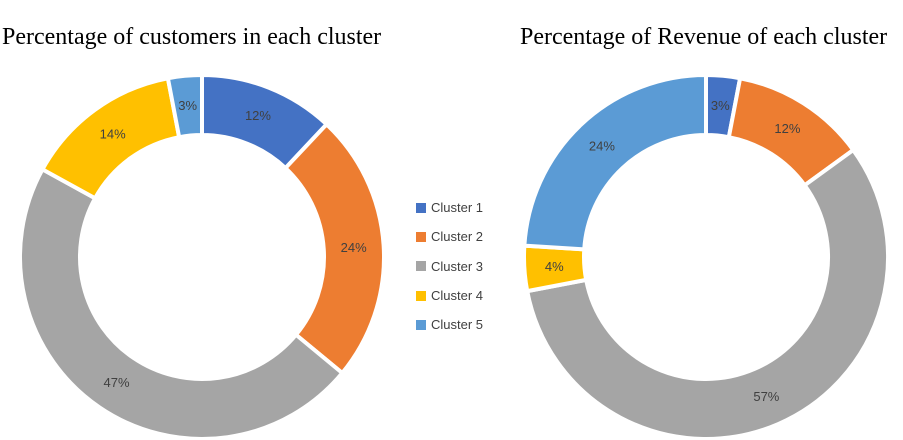  I want to click on legend-label: Cluster 1, so click(457, 208).